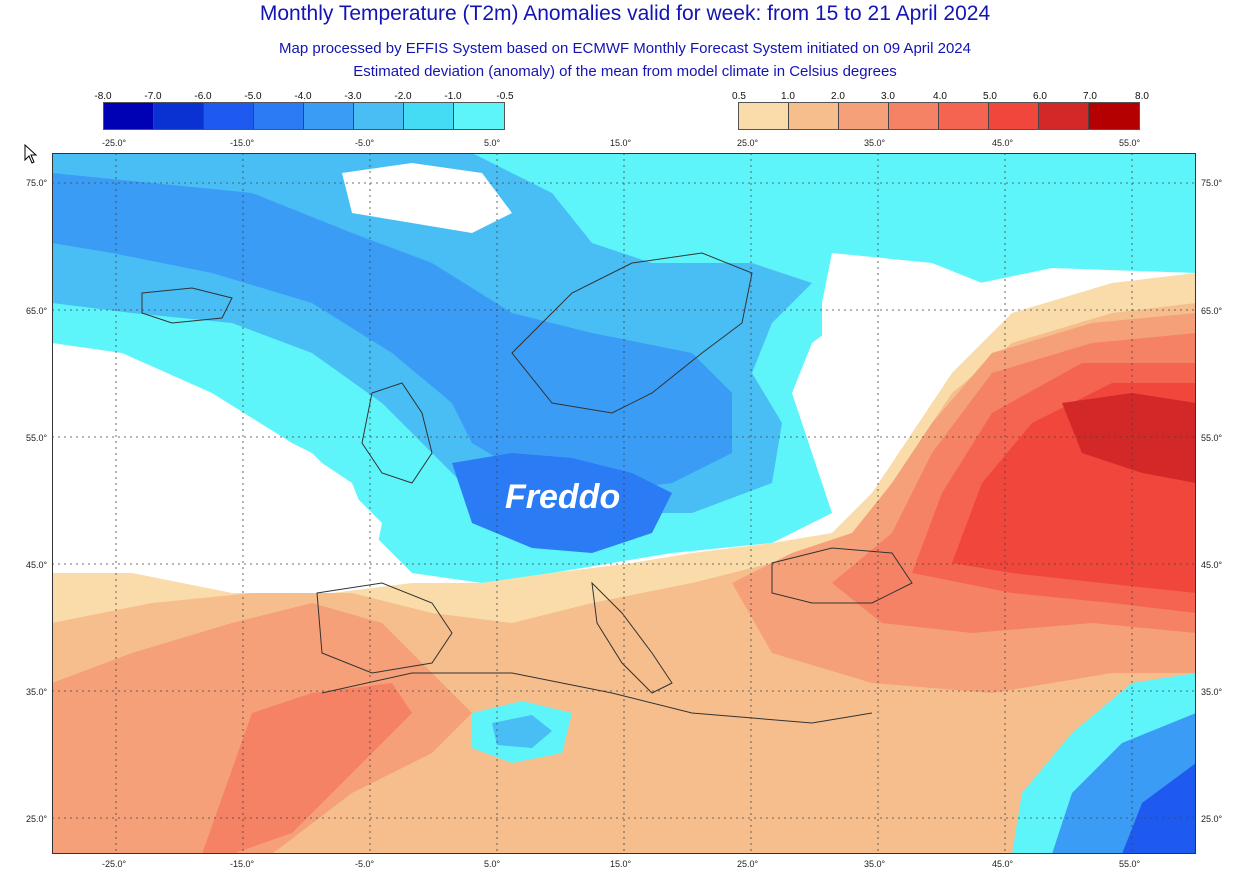 The width and height of the screenshot is (1250, 874). I want to click on lon-label-top: 25.0°, so click(748, 143).